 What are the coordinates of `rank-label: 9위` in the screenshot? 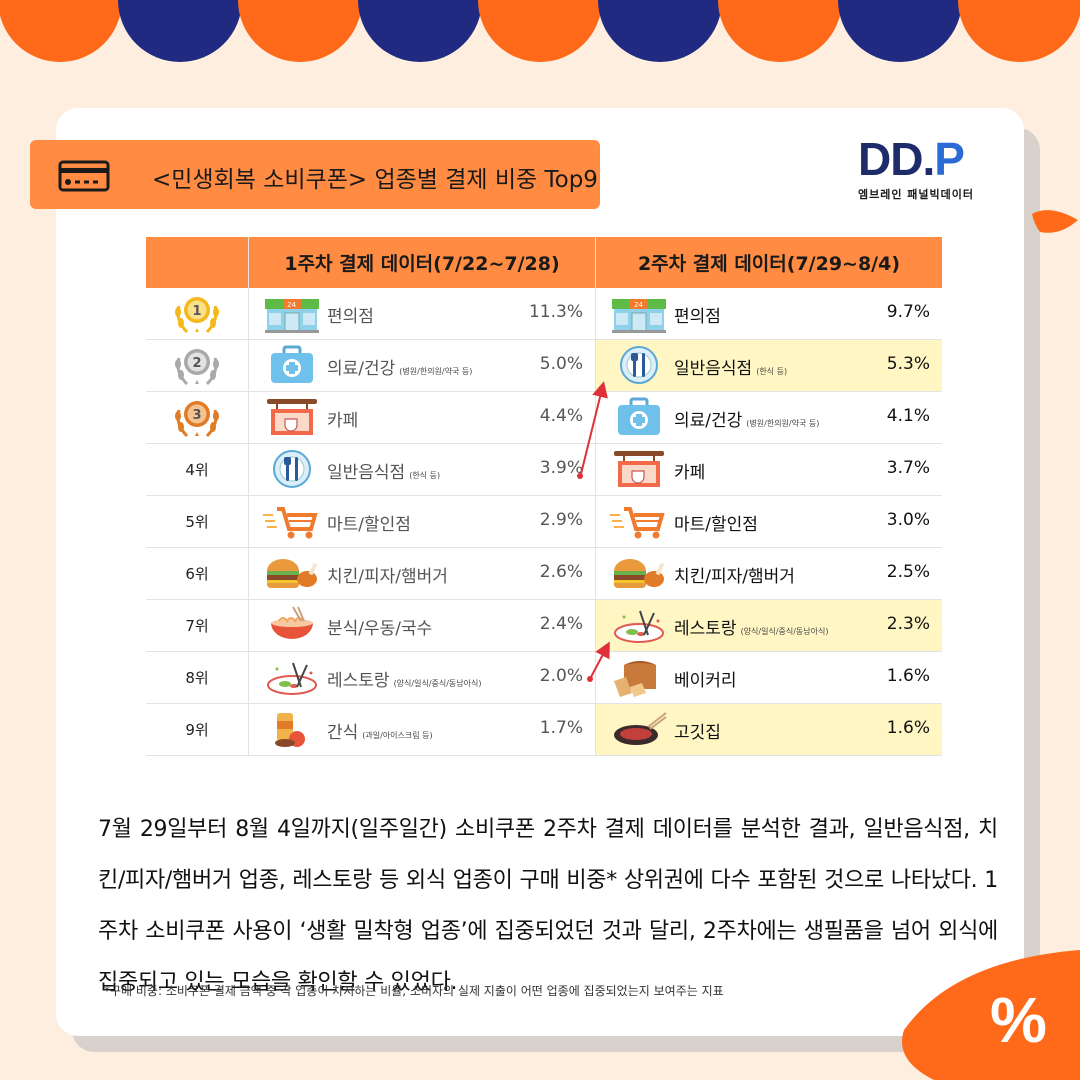 It's located at (197, 730).